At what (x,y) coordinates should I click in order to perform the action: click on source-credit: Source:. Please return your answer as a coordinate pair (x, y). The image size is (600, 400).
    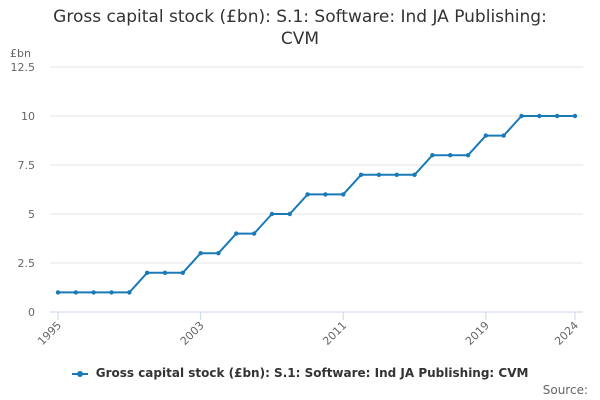
    Looking at the image, I should click on (565, 390).